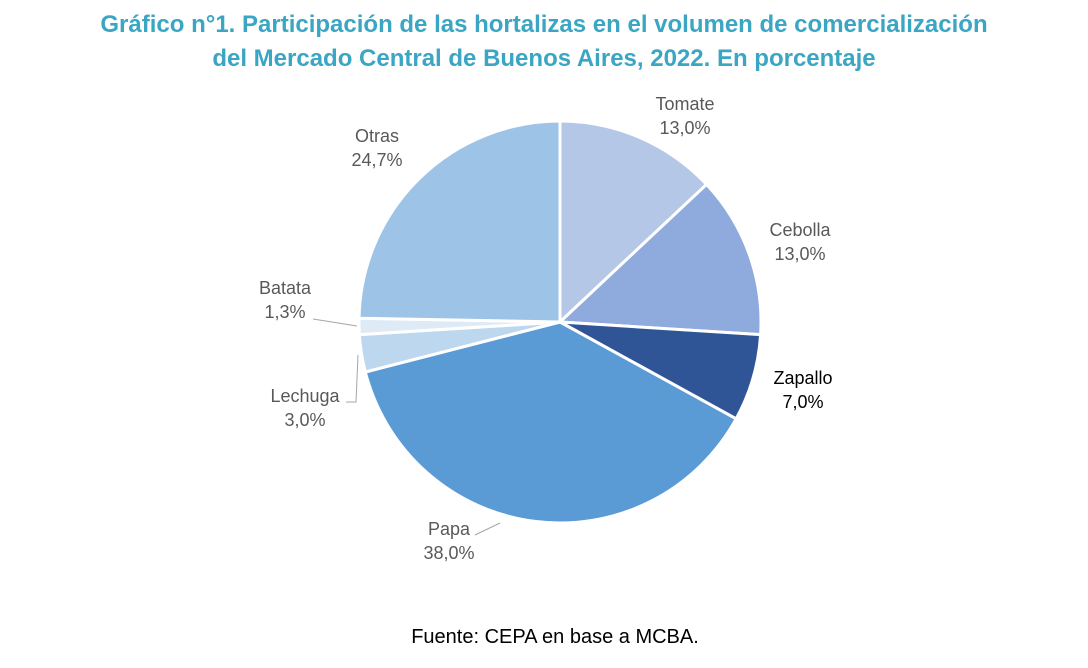  I want to click on leader-line-batata, so click(335, 322).